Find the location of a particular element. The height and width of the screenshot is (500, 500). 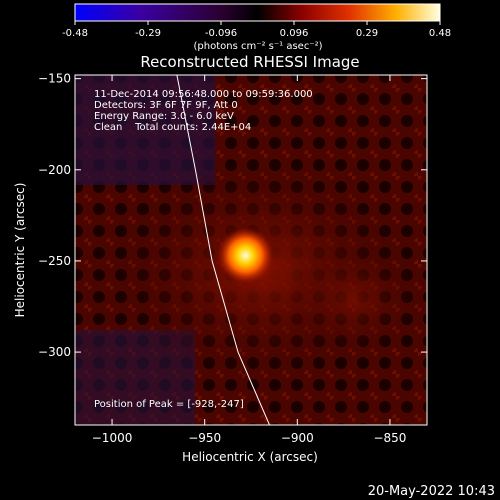

colorbar-frame is located at coordinates (257, 12).